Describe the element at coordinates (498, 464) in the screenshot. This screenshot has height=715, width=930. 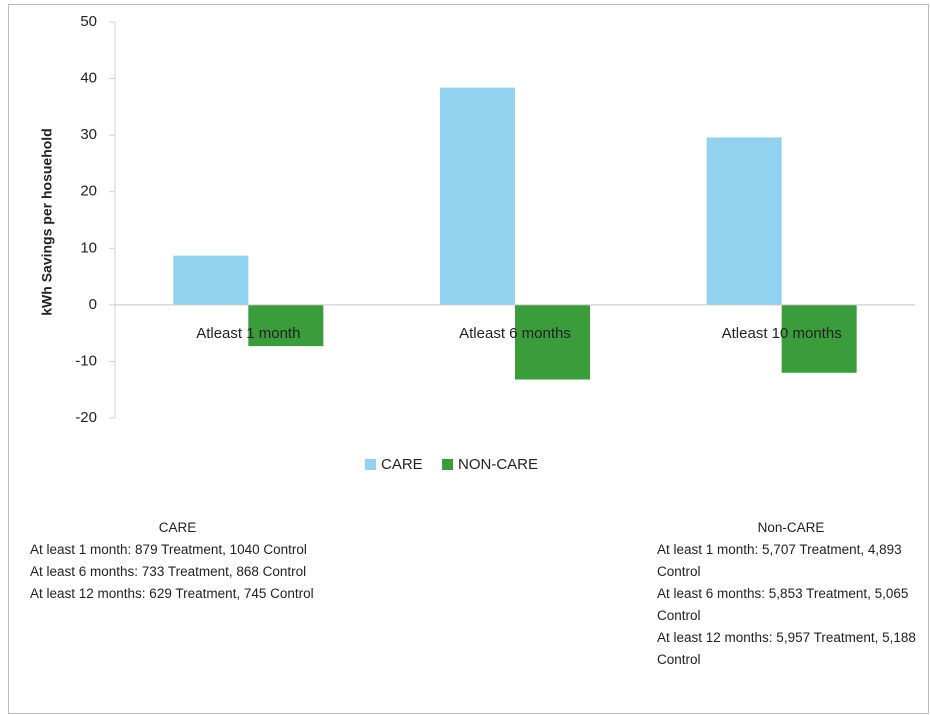
I see `legend-label: NON-CARE` at that location.